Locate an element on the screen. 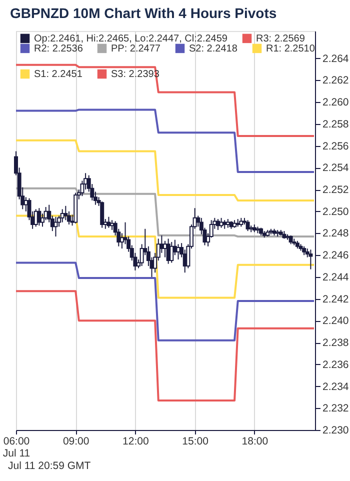 The image size is (350, 481). y-tick-label: 2.260 is located at coordinates (335, 102).